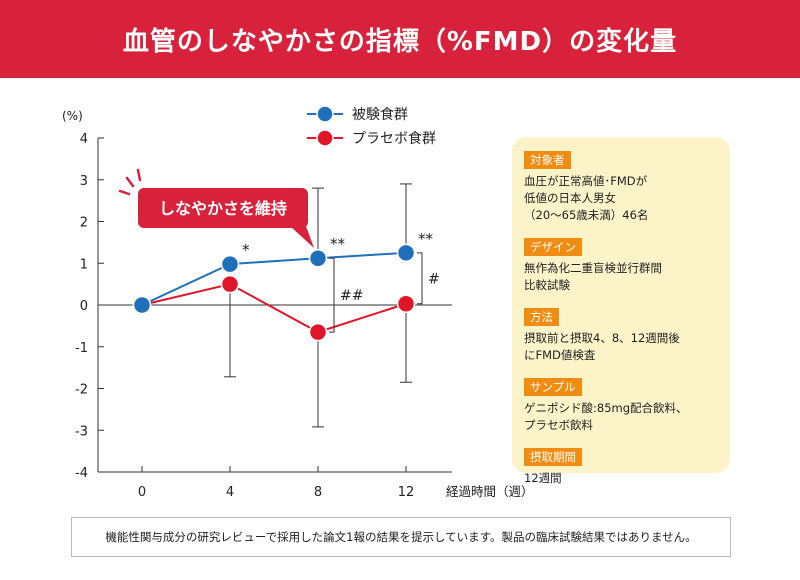 This screenshot has width=800, height=580. What do you see at coordinates (541, 317) in the screenshot?
I see `info-label-badge: 方法` at bounding box center [541, 317].